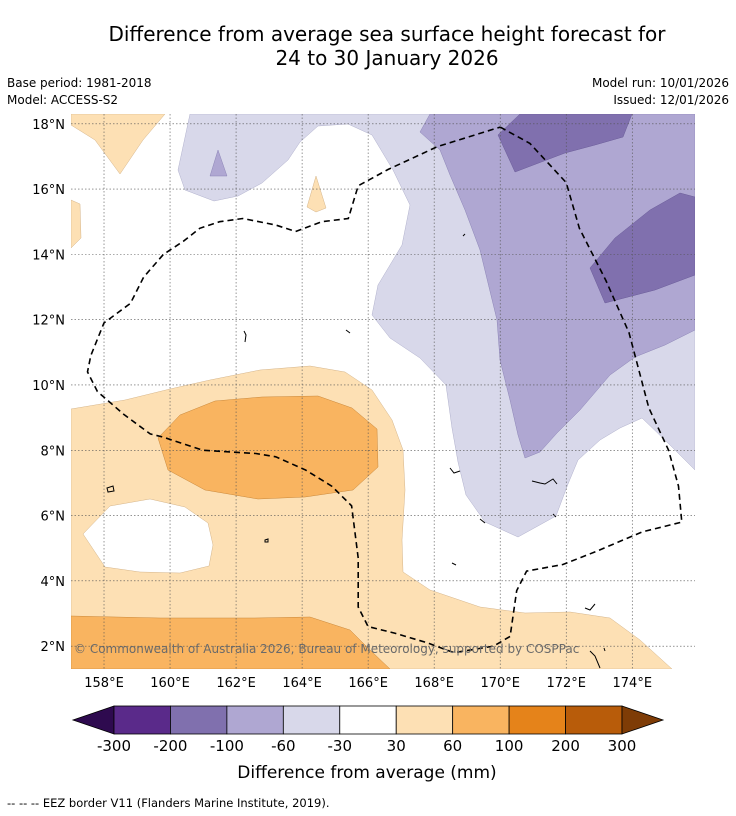  I want to click on region-neutral-hole, so click(148, 536).